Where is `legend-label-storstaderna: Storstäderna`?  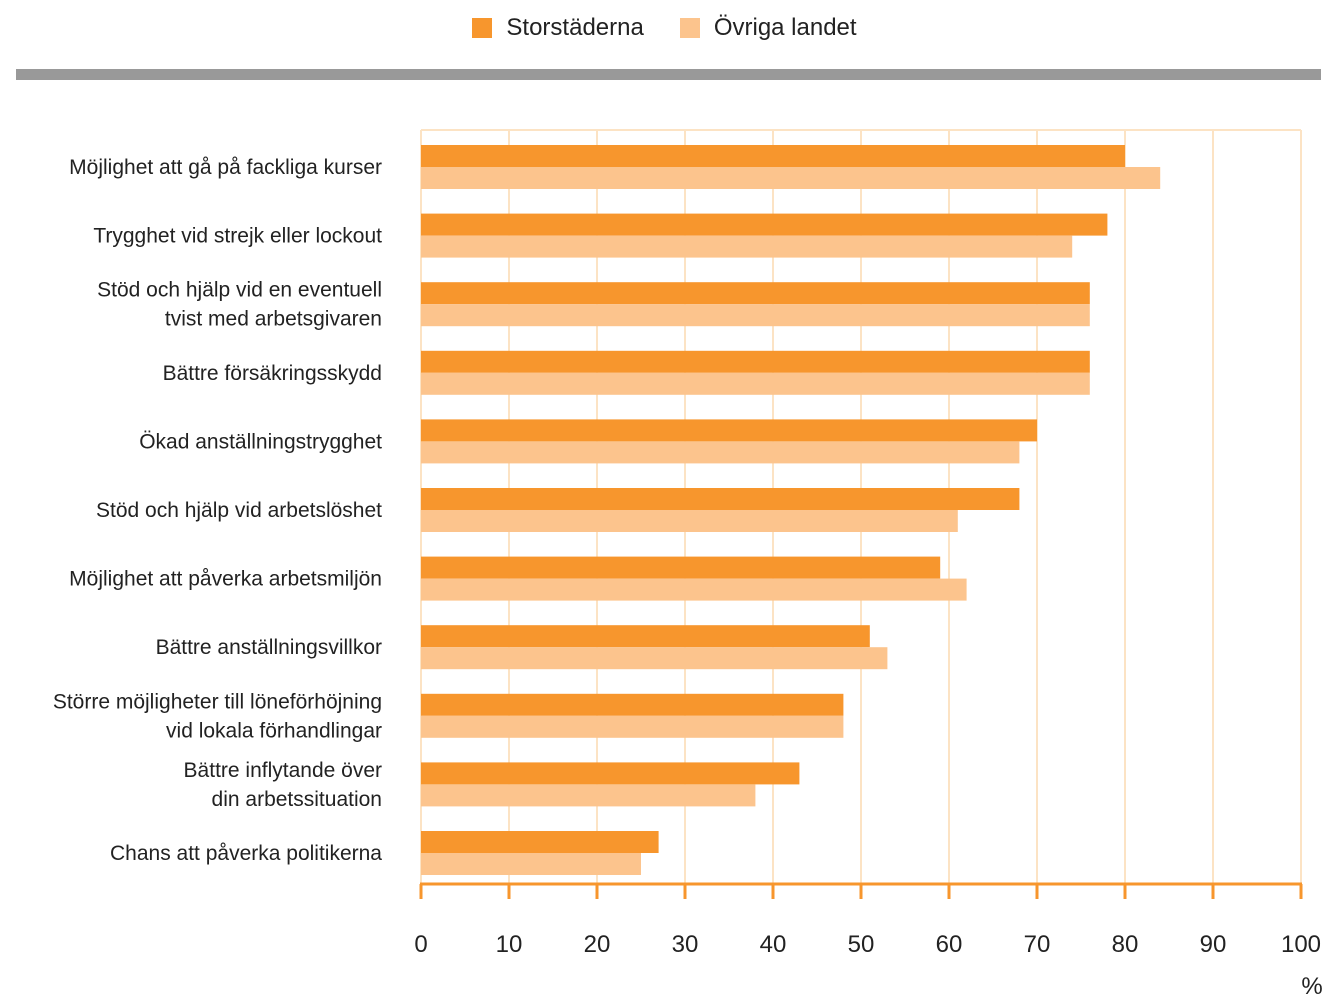
legend-label-storstaderna: Storstäderna is located at coordinates (575, 27).